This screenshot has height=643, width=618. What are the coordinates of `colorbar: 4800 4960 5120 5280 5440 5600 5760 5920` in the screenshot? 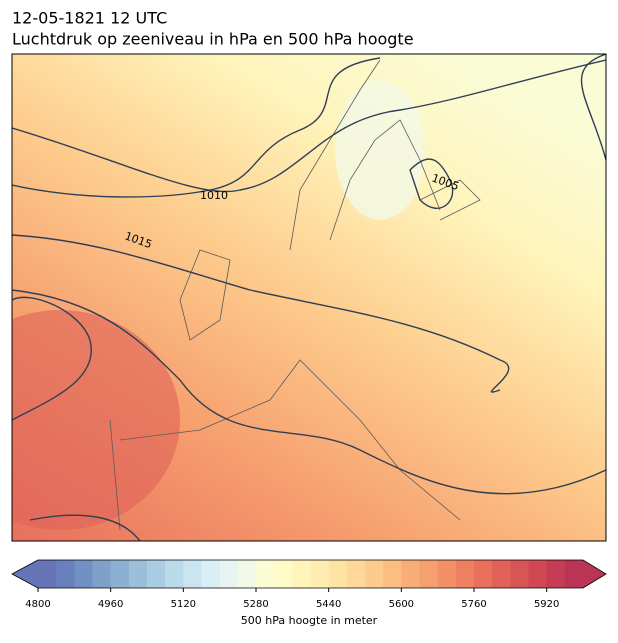 It's located at (309, 584).